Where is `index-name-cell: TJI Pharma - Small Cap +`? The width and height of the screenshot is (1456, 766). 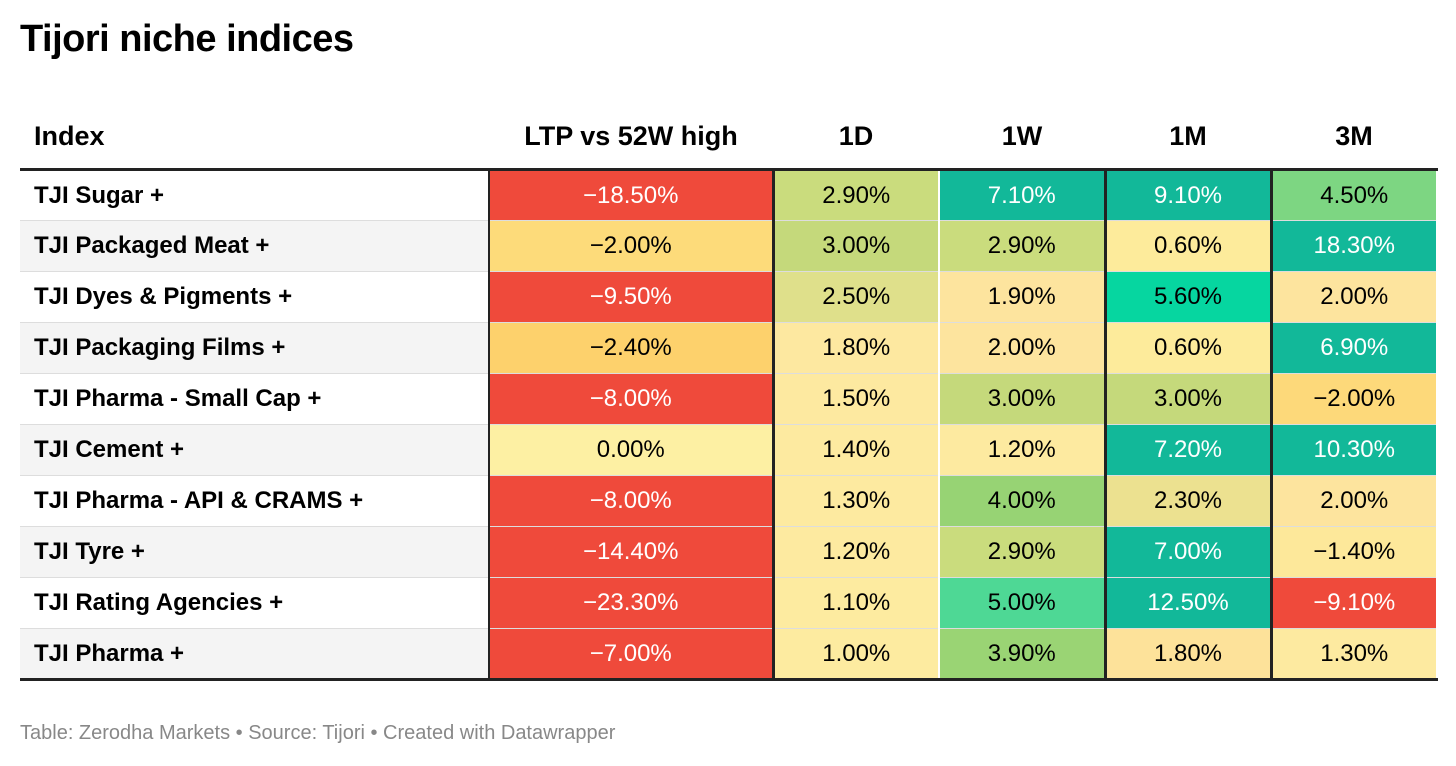 index-name-cell: TJI Pharma - Small Cap + is located at coordinates (255, 399).